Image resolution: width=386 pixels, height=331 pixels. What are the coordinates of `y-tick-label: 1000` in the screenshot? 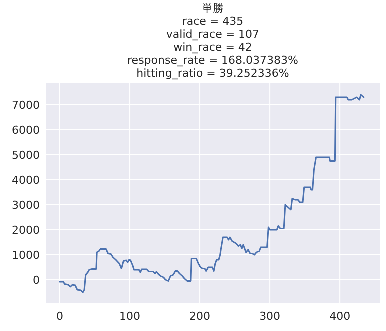 It's located at (26, 255).